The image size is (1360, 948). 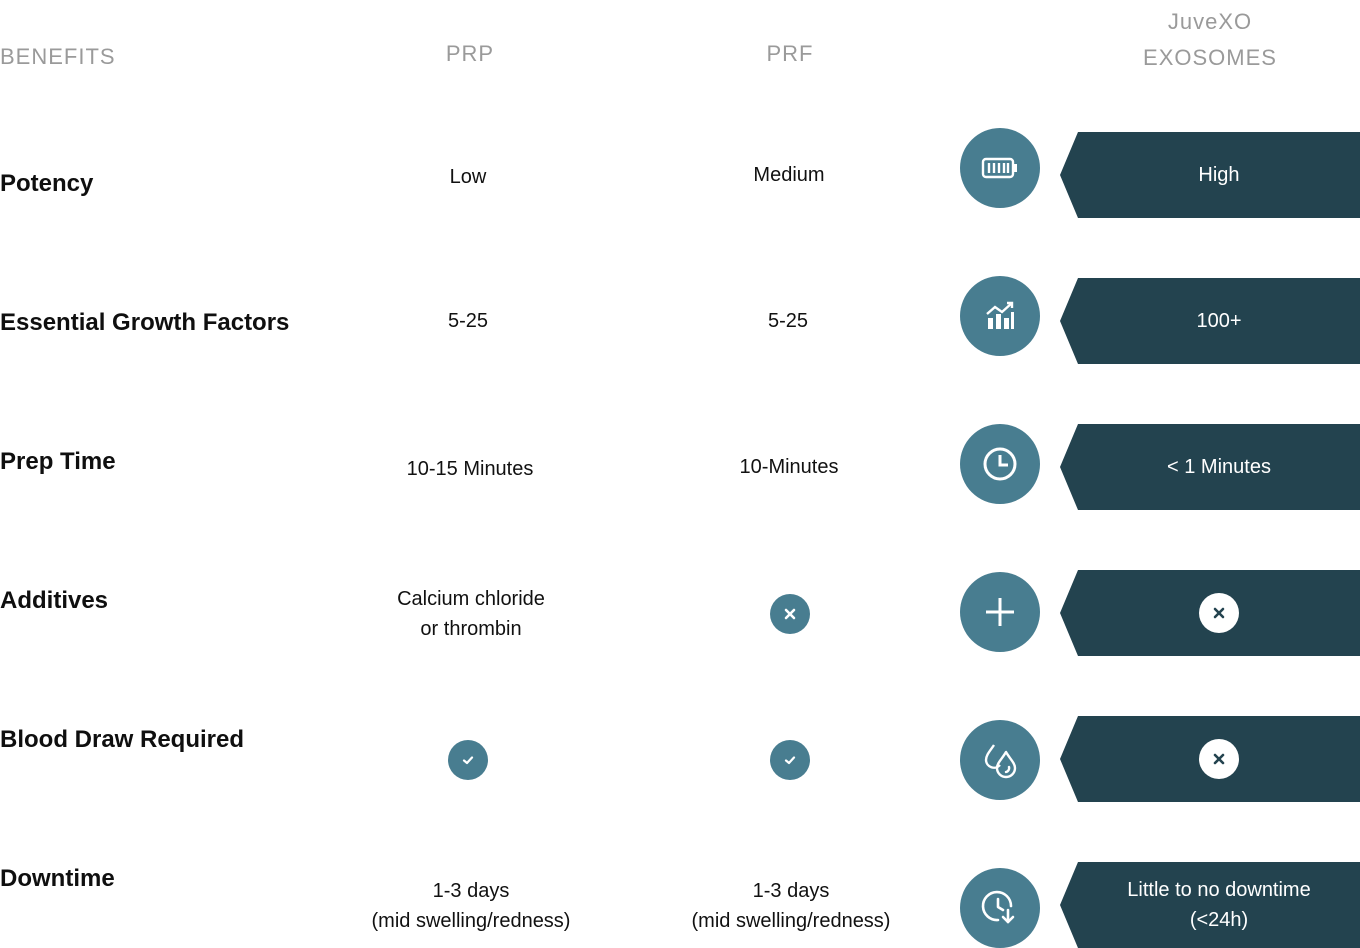 What do you see at coordinates (1210, 905) in the screenshot?
I see `exo-downtime: Little to no downtime (<24h)` at bounding box center [1210, 905].